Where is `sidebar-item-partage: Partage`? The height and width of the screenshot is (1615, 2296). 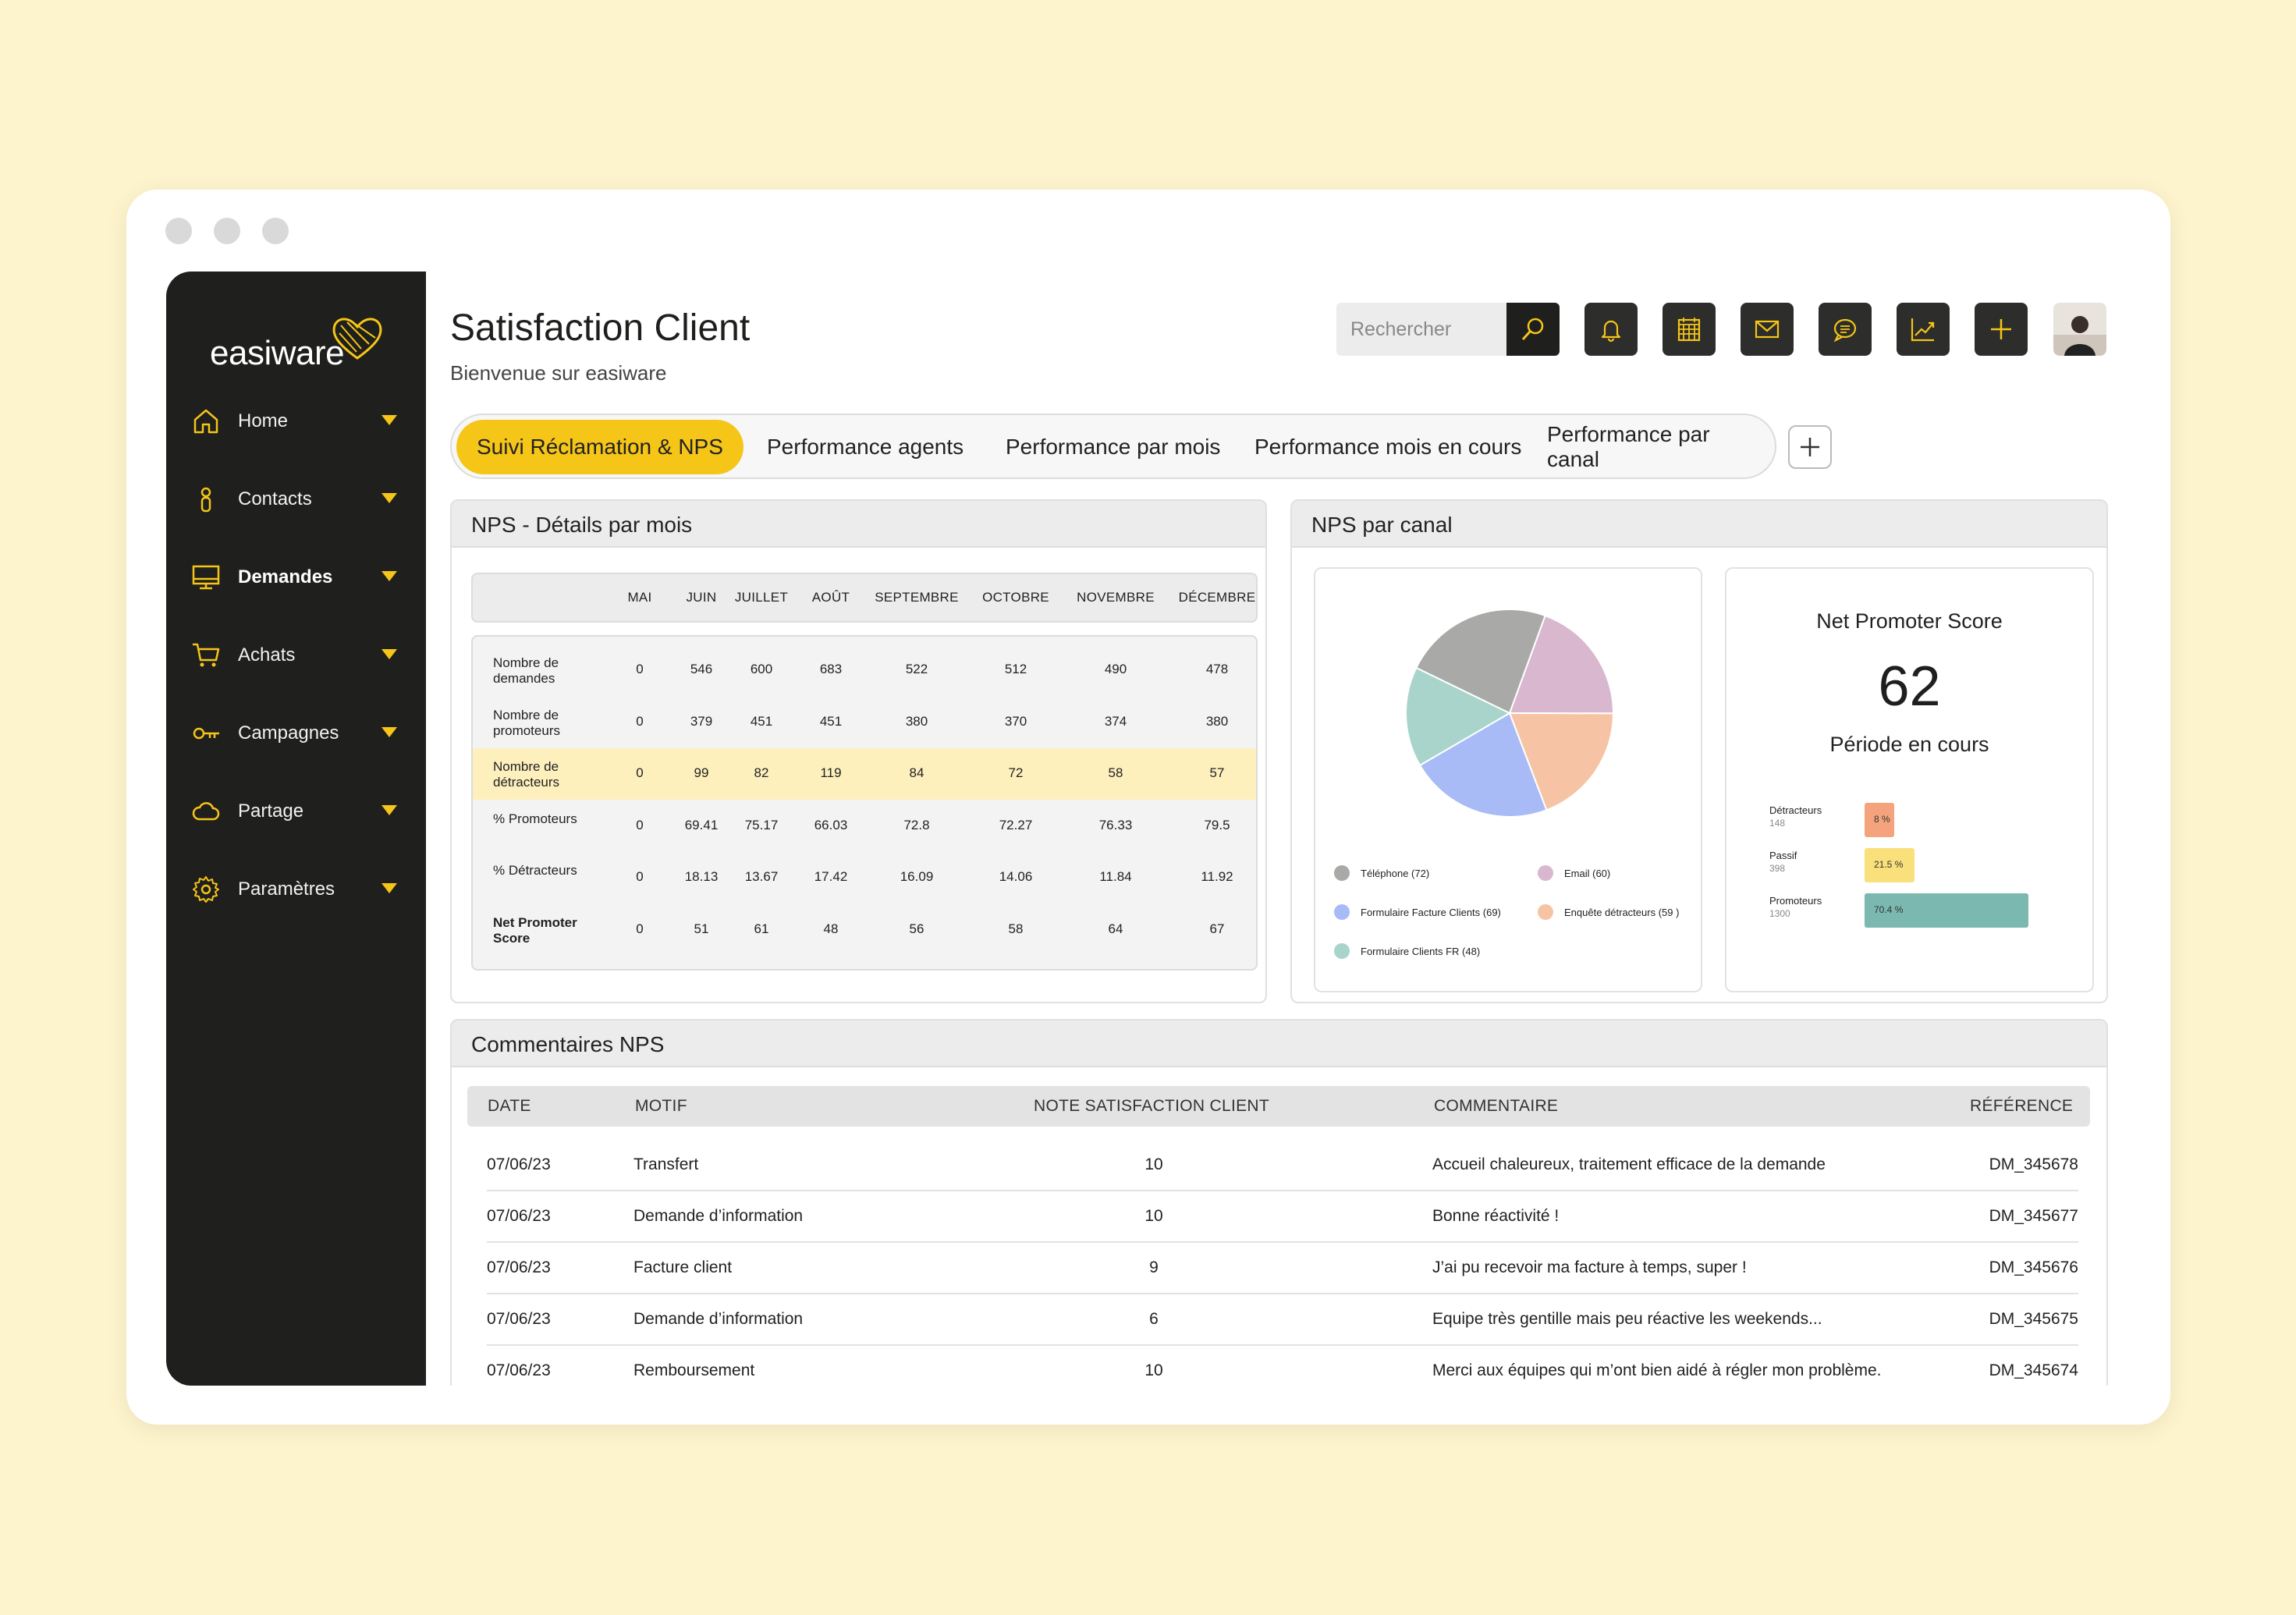 sidebar-item-partage: Partage is located at coordinates (299, 811).